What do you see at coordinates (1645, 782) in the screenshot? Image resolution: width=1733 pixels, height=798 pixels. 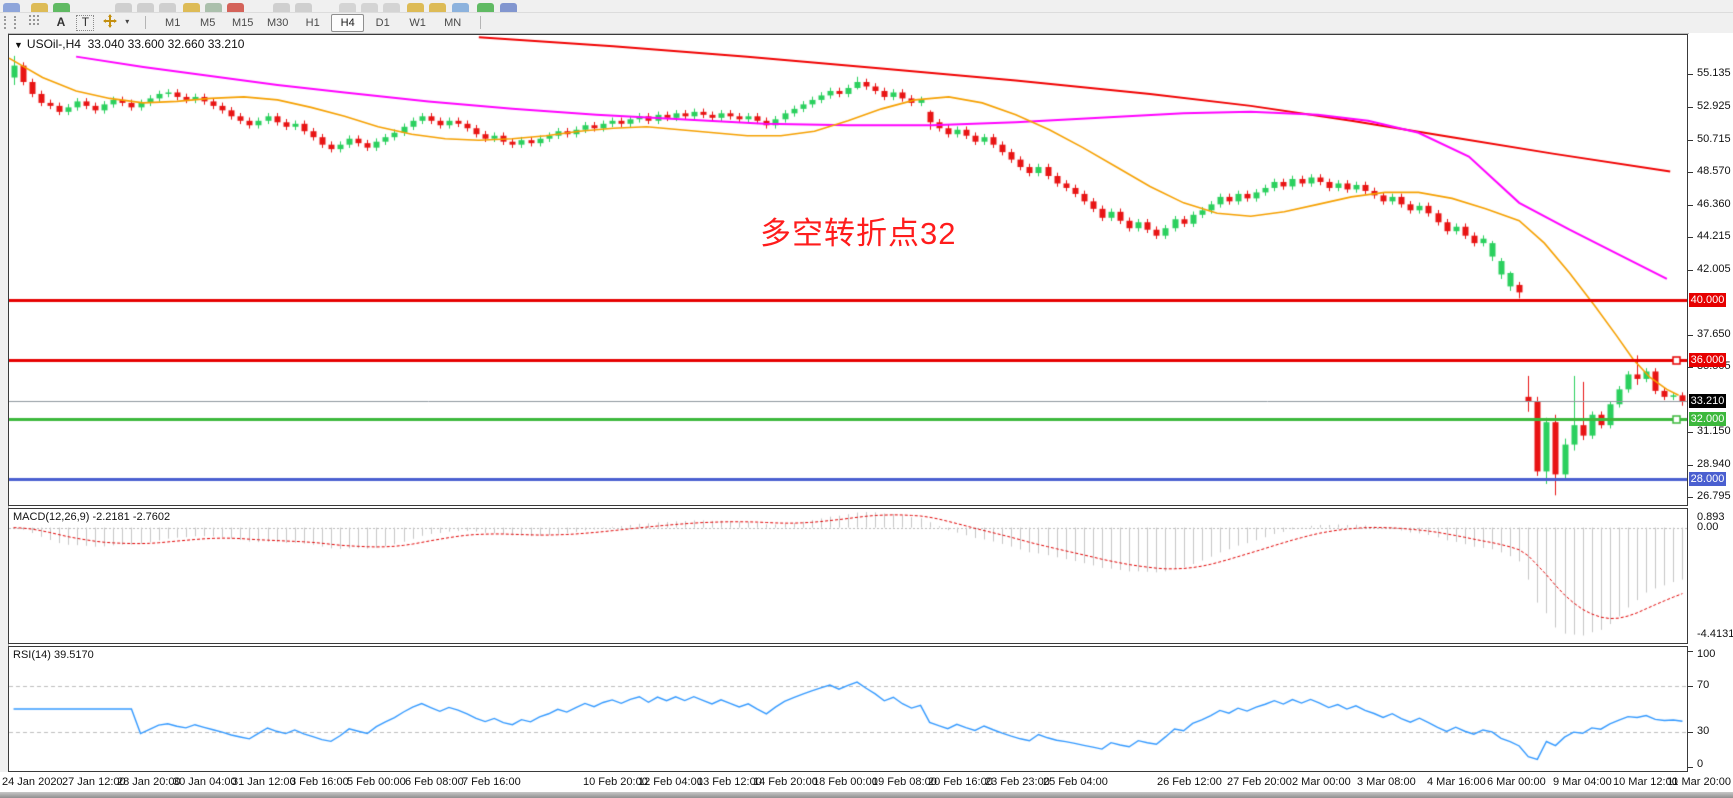 I see `time-axis-label: 10 Mar 12:00` at bounding box center [1645, 782].